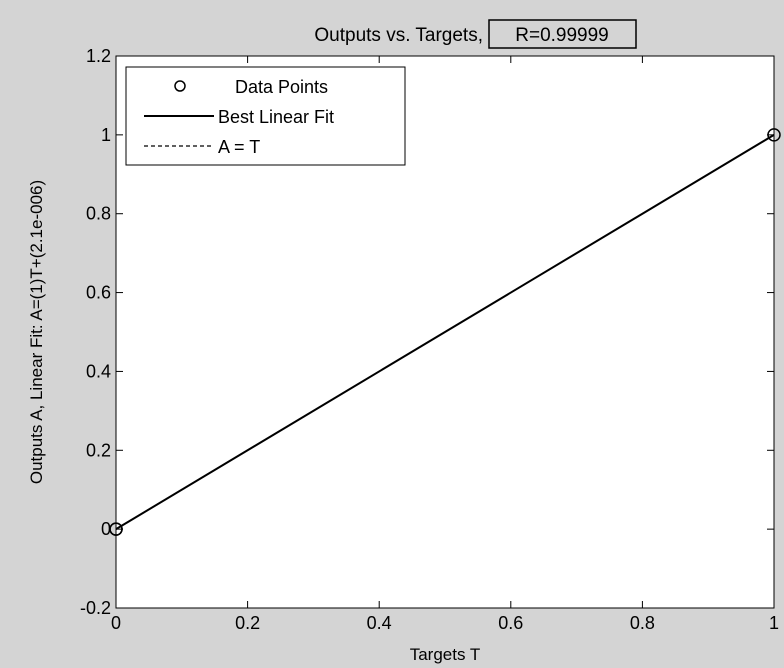 This screenshot has height=668, width=784. Describe the element at coordinates (98, 56) in the screenshot. I see `y-tick-label: 1.2` at that location.